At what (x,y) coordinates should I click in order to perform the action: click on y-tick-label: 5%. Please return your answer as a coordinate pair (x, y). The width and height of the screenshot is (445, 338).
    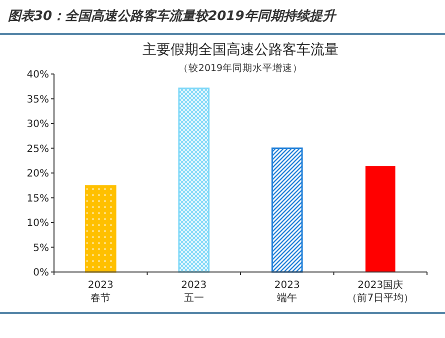
    Looking at the image, I should click on (41, 248).